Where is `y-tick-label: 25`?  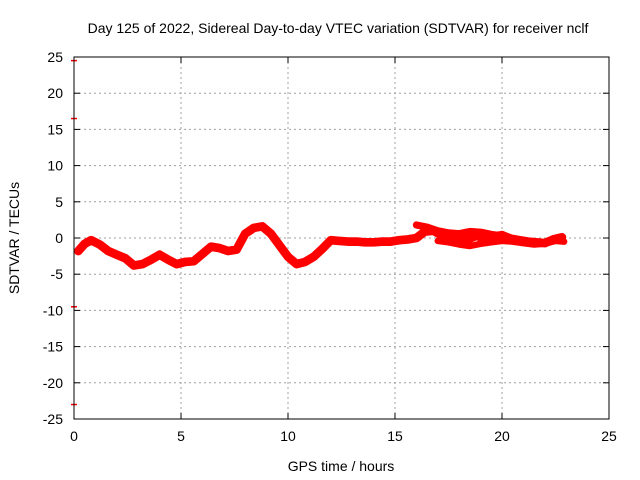 y-tick-label: 25 is located at coordinates (55, 57).